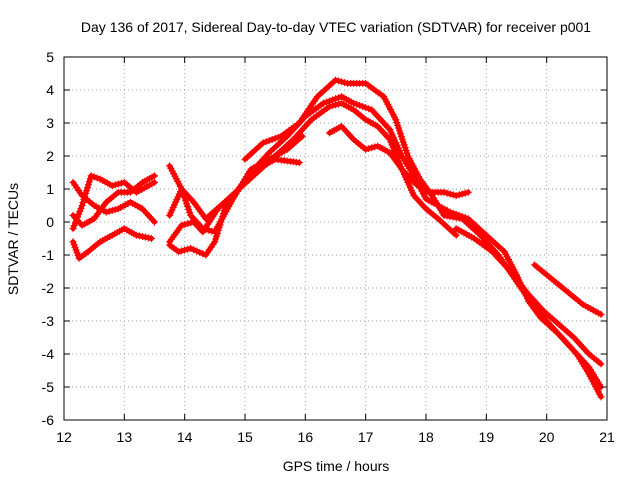 The image size is (640, 480). What do you see at coordinates (528, 296) in the screenshot?
I see `series-band` at bounding box center [528, 296].